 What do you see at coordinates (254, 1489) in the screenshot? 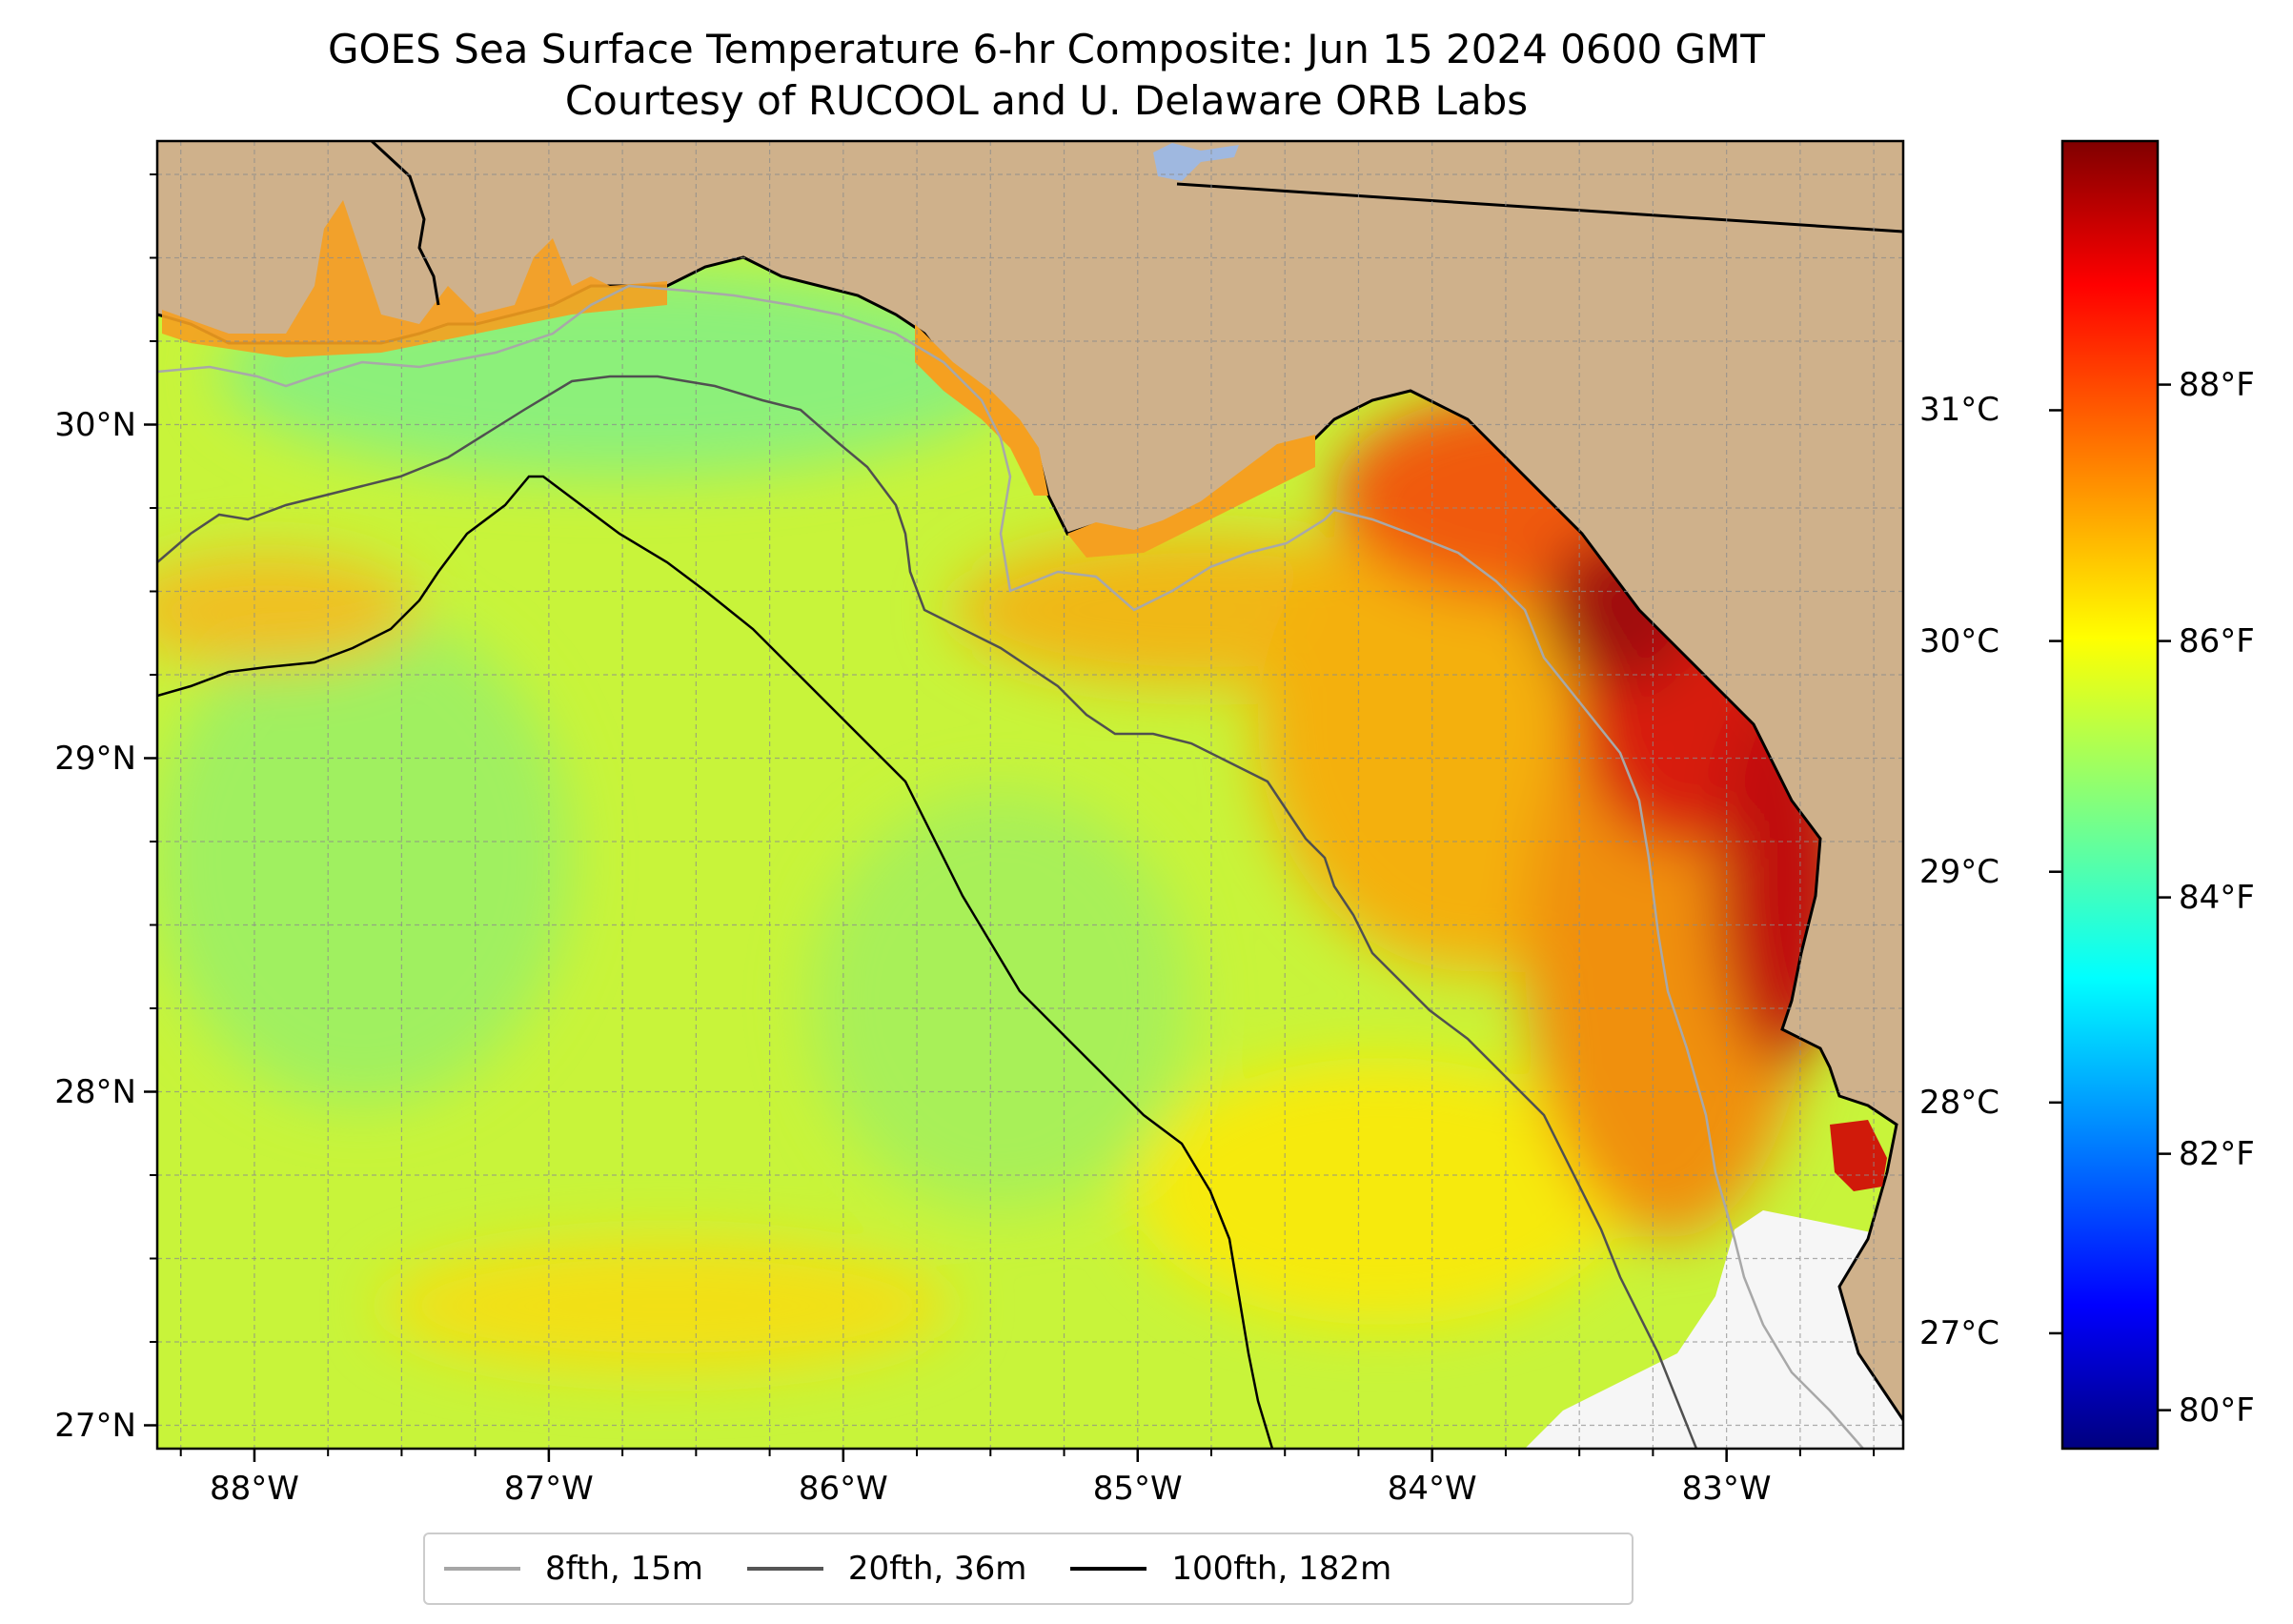
I see `lon-tick-label: 88°W` at bounding box center [254, 1489].